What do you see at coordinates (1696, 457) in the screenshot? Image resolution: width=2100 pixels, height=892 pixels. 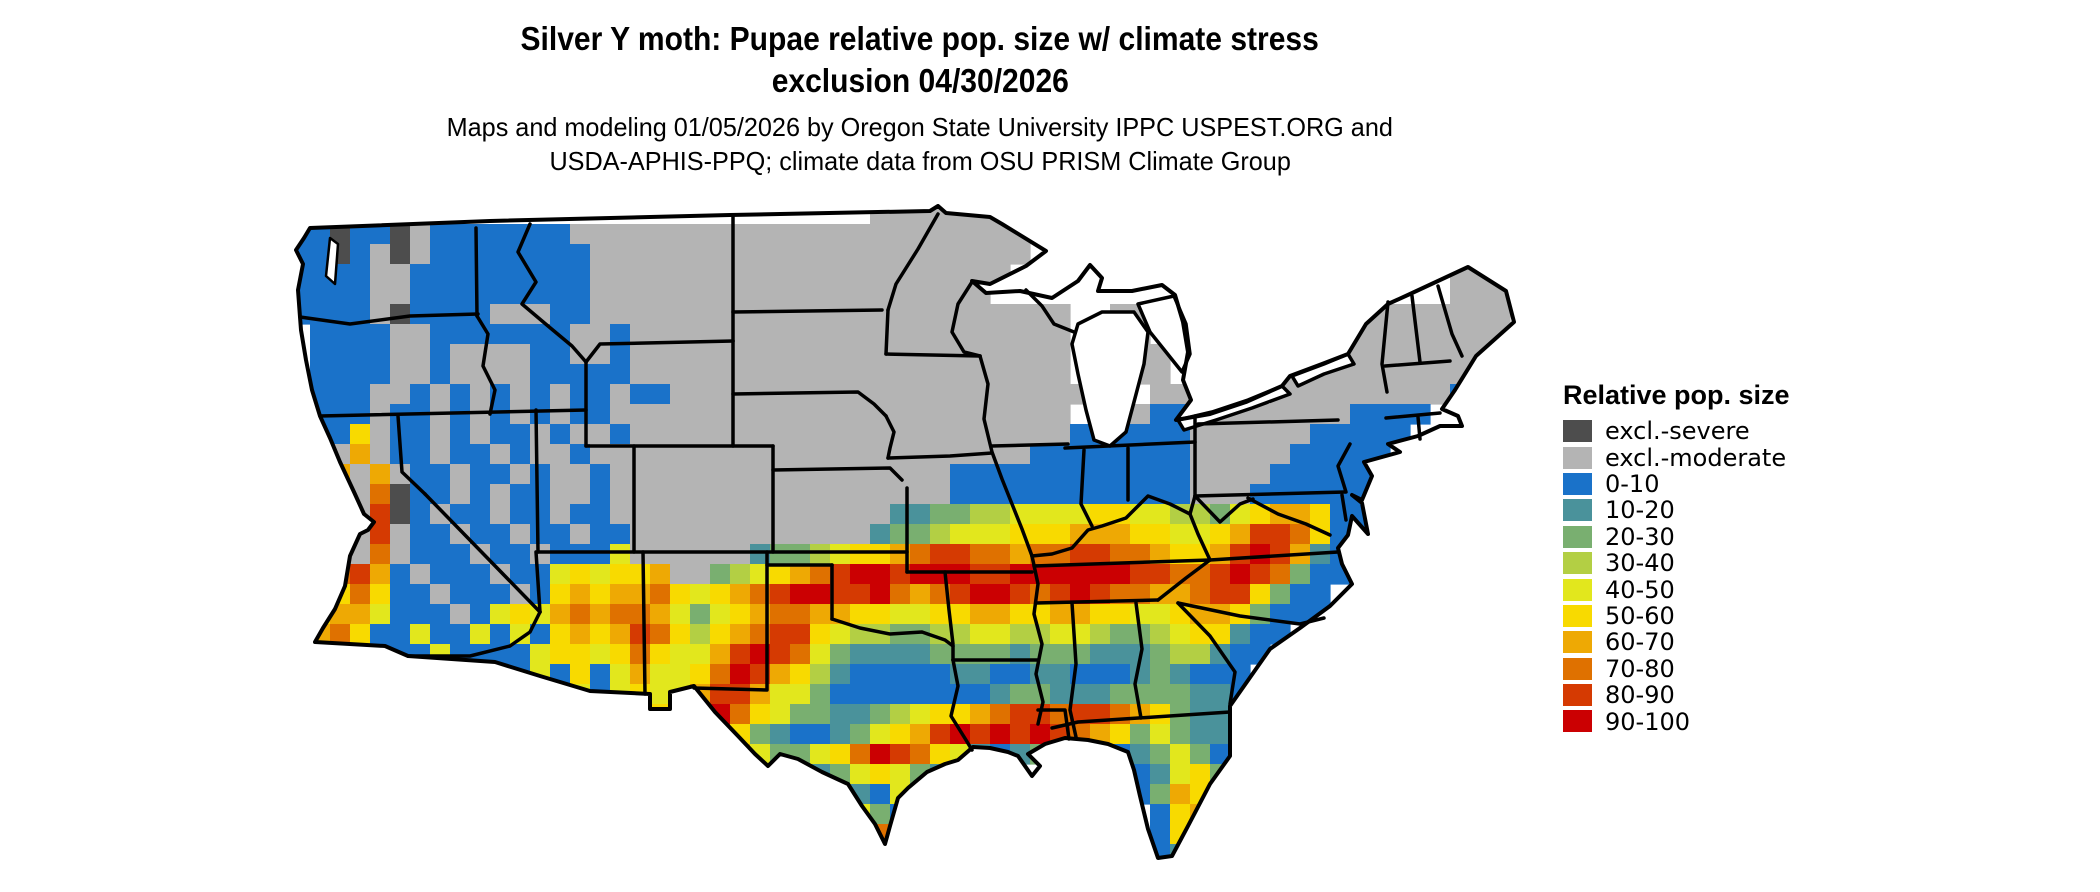 I see `legend-label: excl.-moderate` at bounding box center [1696, 457].